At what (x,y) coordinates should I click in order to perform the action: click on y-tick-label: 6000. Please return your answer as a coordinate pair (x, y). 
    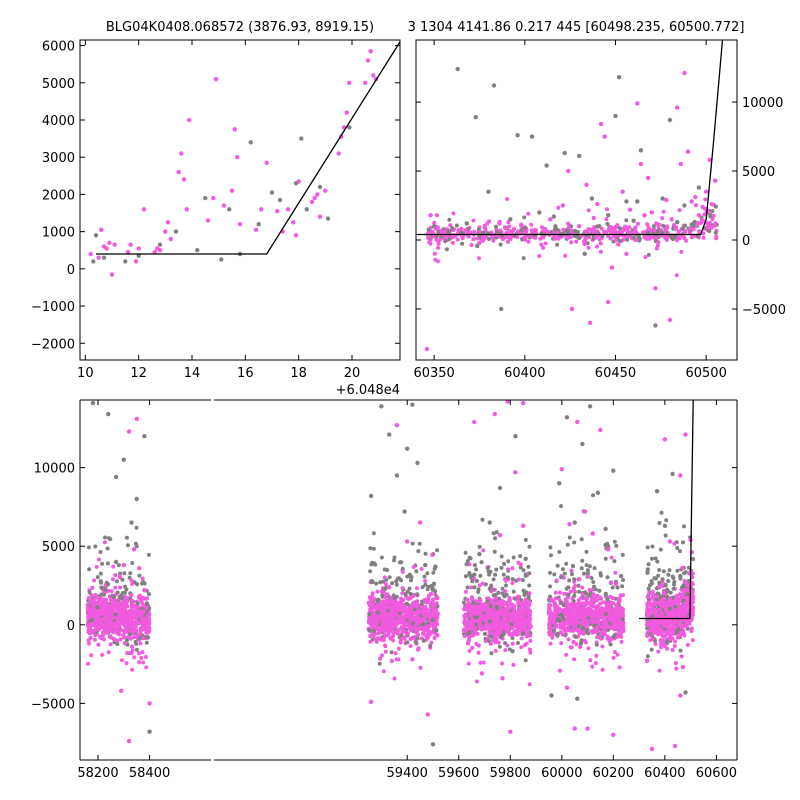
    Looking at the image, I should click on (58, 47).